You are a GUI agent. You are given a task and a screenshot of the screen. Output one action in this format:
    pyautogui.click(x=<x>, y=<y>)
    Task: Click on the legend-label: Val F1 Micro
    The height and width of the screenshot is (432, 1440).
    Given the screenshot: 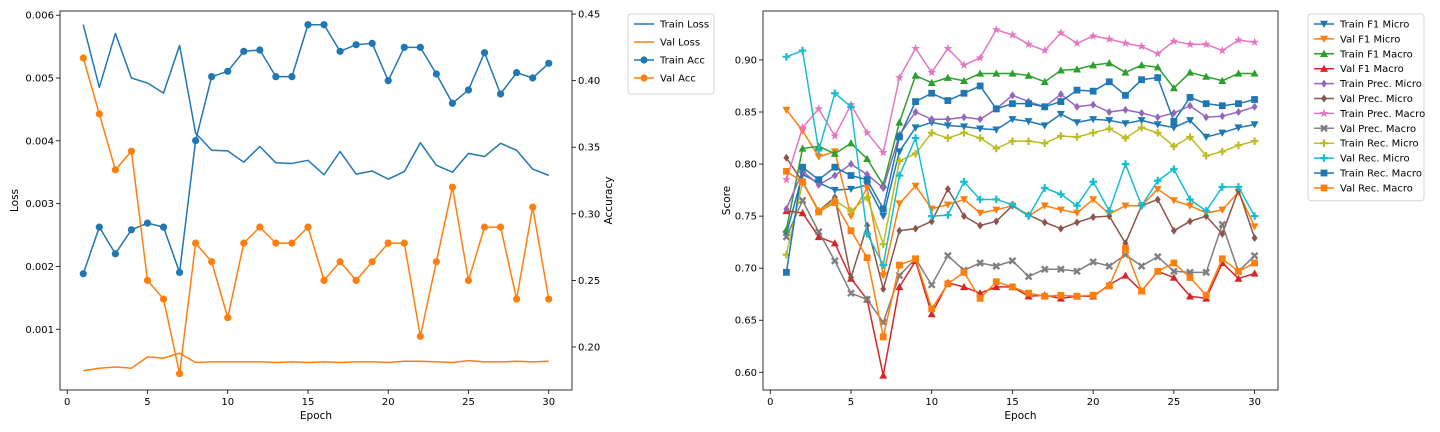 What is the action you would take?
    pyautogui.click(x=1370, y=39)
    